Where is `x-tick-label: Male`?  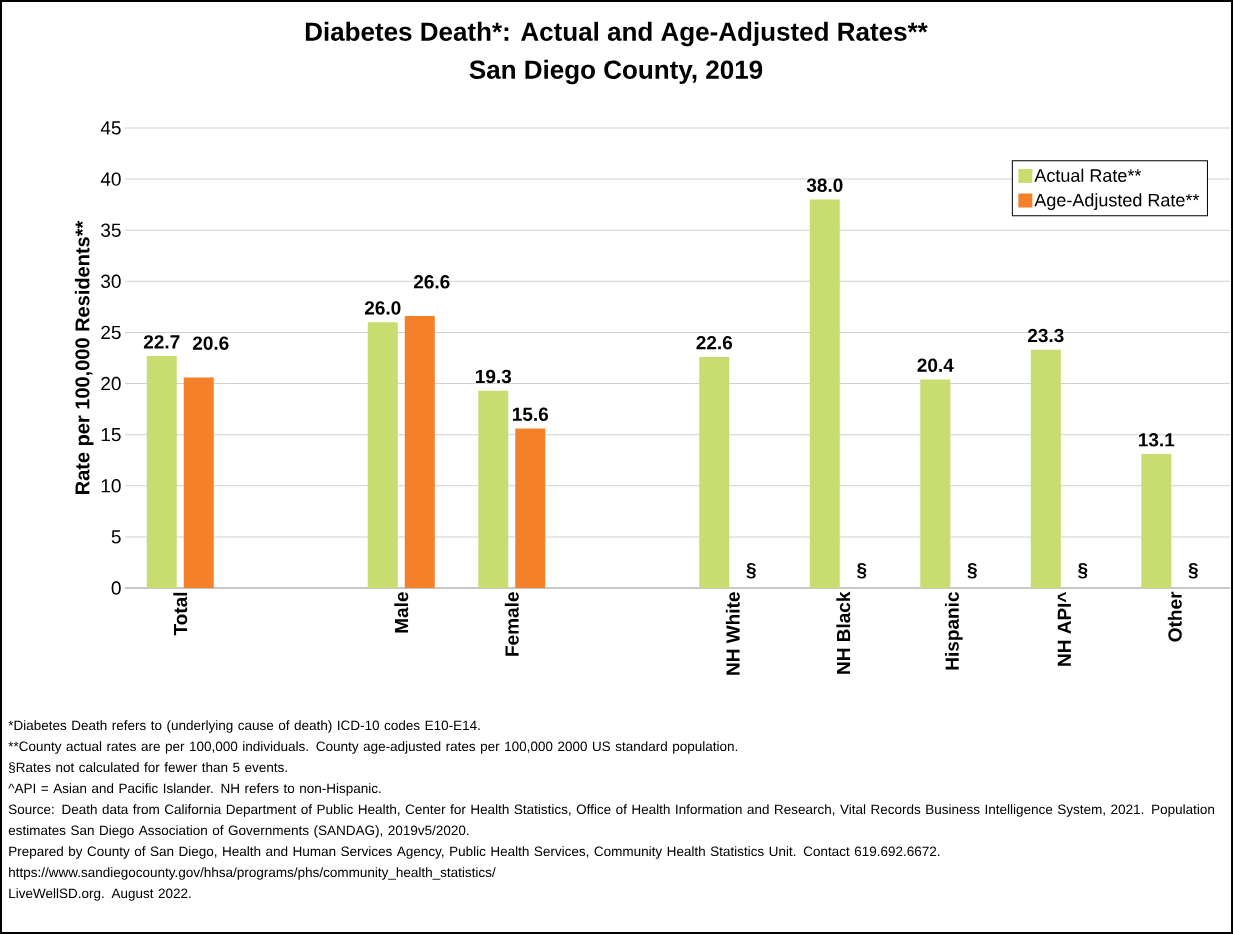 x-tick-label: Male is located at coordinates (401, 612).